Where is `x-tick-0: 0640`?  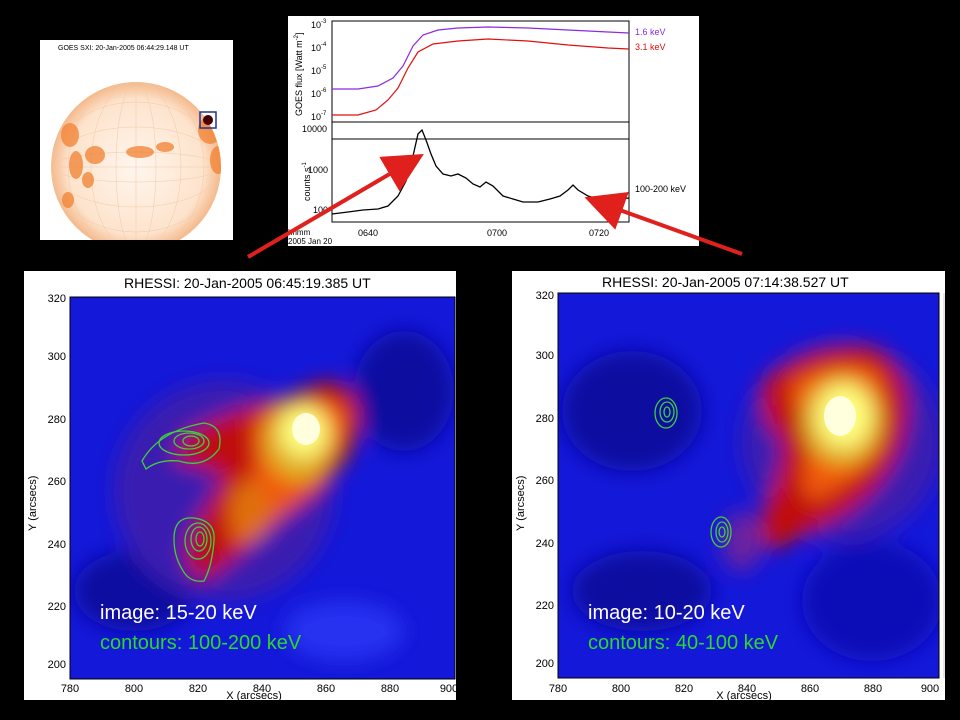 x-tick-0: 0640 is located at coordinates (368, 233).